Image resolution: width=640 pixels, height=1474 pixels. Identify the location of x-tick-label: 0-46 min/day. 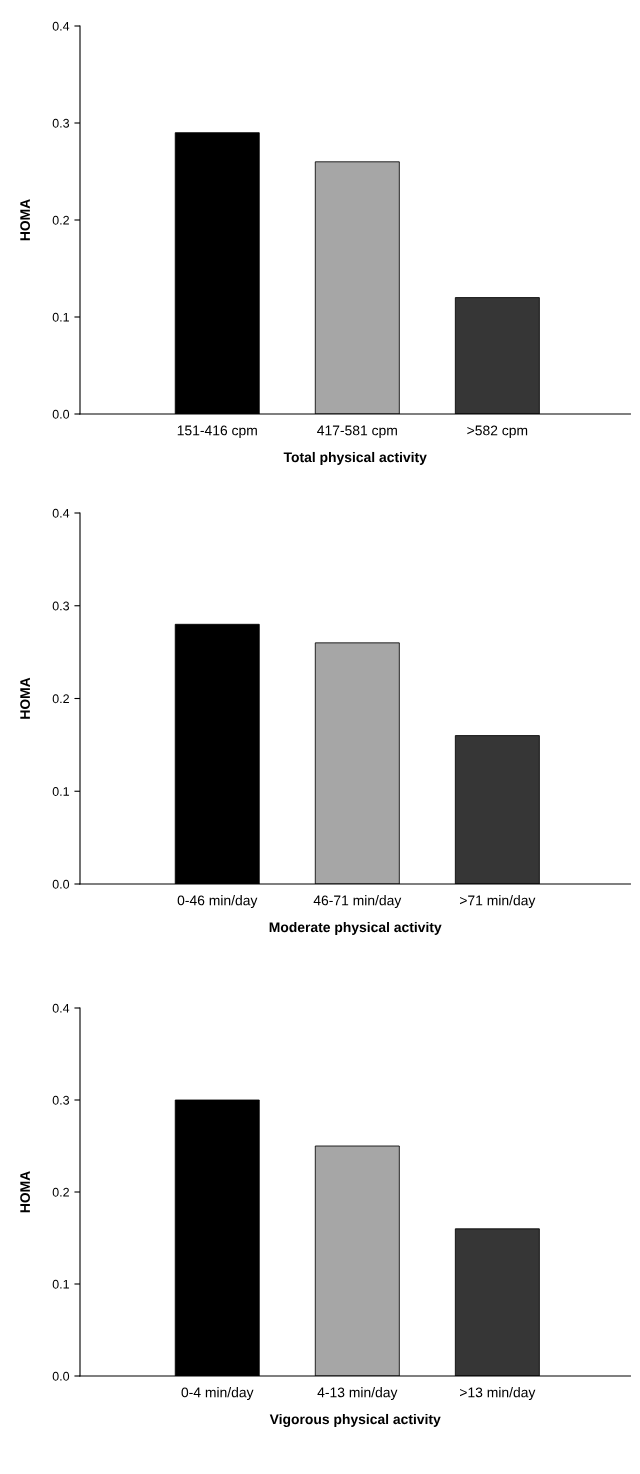
(217, 902).